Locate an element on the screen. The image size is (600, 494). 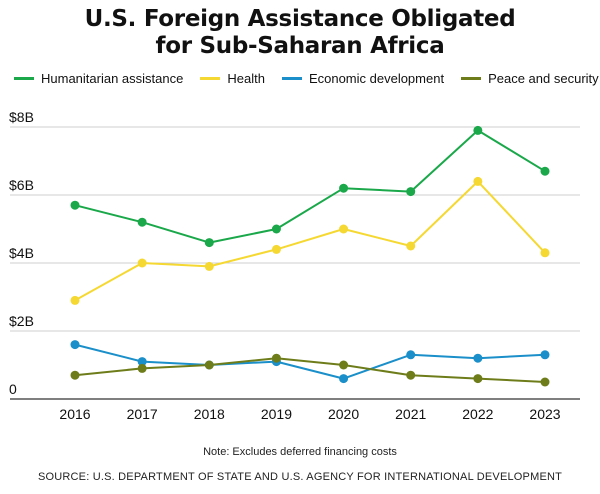
legend-item-2: Economic development is located at coordinates (363, 78).